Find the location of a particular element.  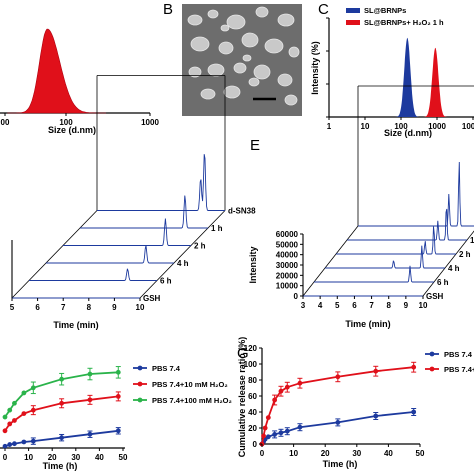

panel-f-x-tick-label: 50 is located at coordinates (123, 457).